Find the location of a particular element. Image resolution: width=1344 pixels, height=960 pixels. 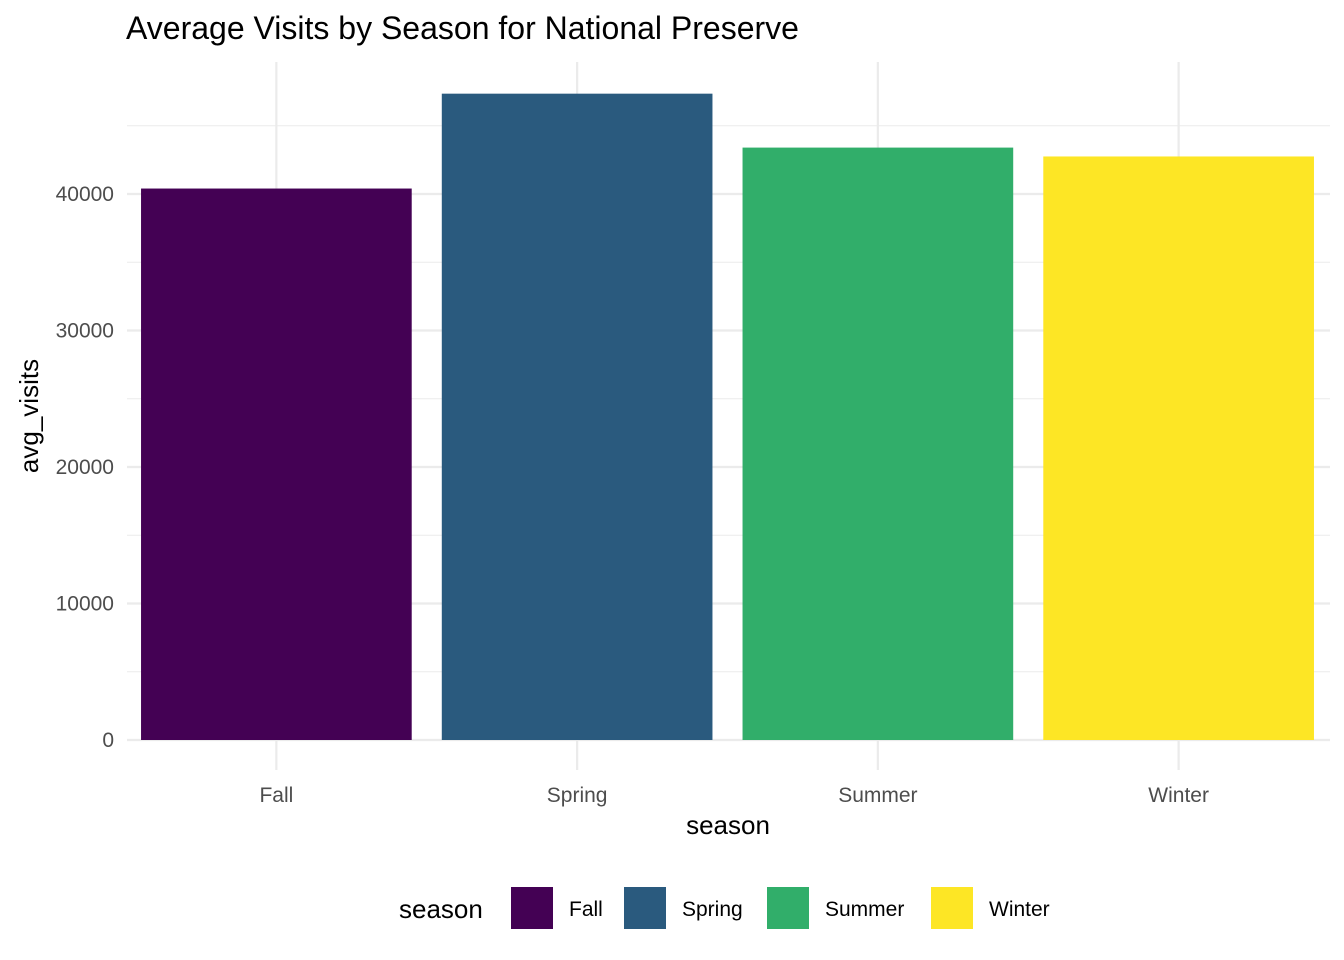

x-axis-title: season is located at coordinates (728, 825).